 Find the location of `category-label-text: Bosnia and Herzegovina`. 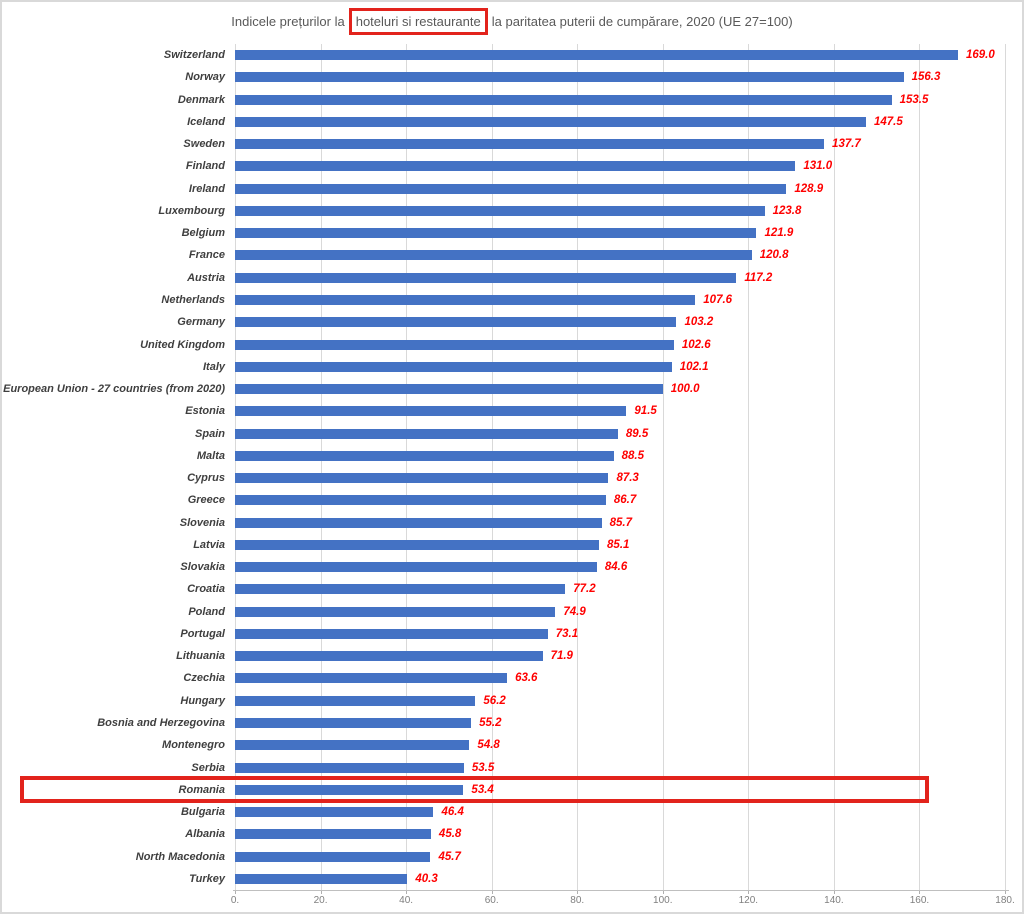

category-label-text: Bosnia and Herzegovina is located at coordinates (161, 723).